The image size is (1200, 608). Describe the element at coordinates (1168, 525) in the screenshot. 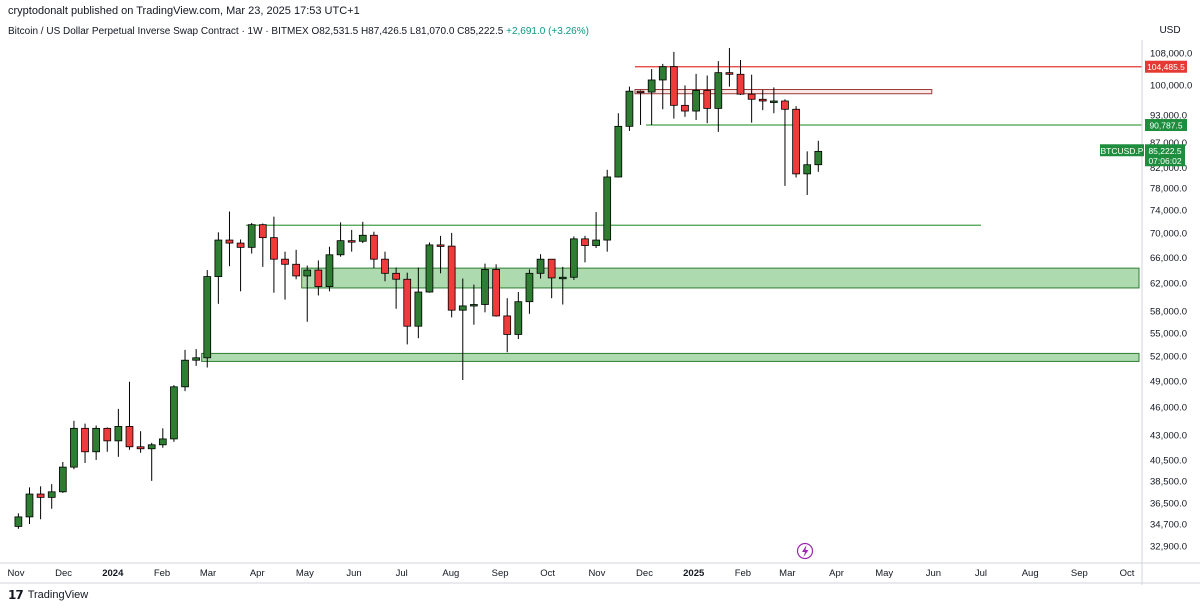

I see `price-tick-label: 34,700.0` at that location.